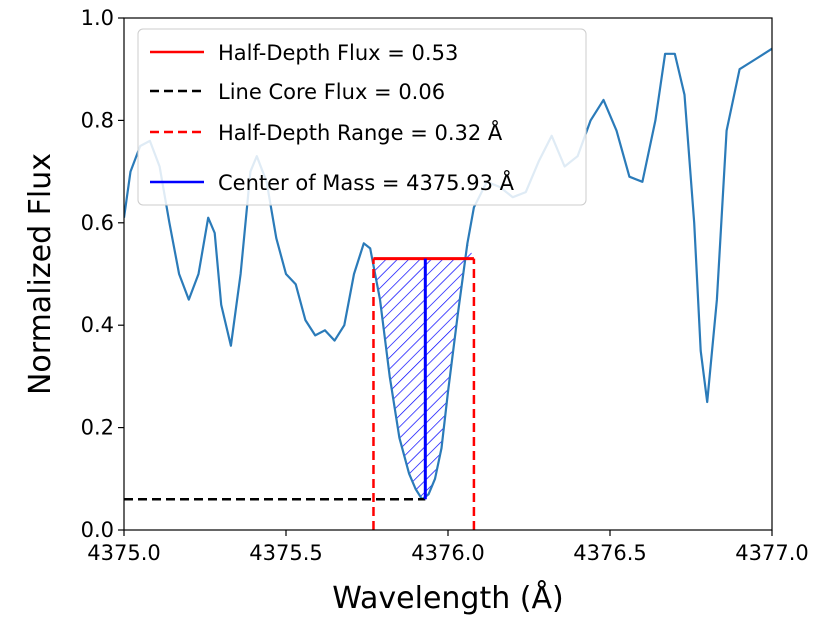 The height and width of the screenshot is (623, 830). What do you see at coordinates (338, 53) in the screenshot?
I see `legend-label-half-depth-flux: Half-Depth Flux = 0.53` at bounding box center [338, 53].